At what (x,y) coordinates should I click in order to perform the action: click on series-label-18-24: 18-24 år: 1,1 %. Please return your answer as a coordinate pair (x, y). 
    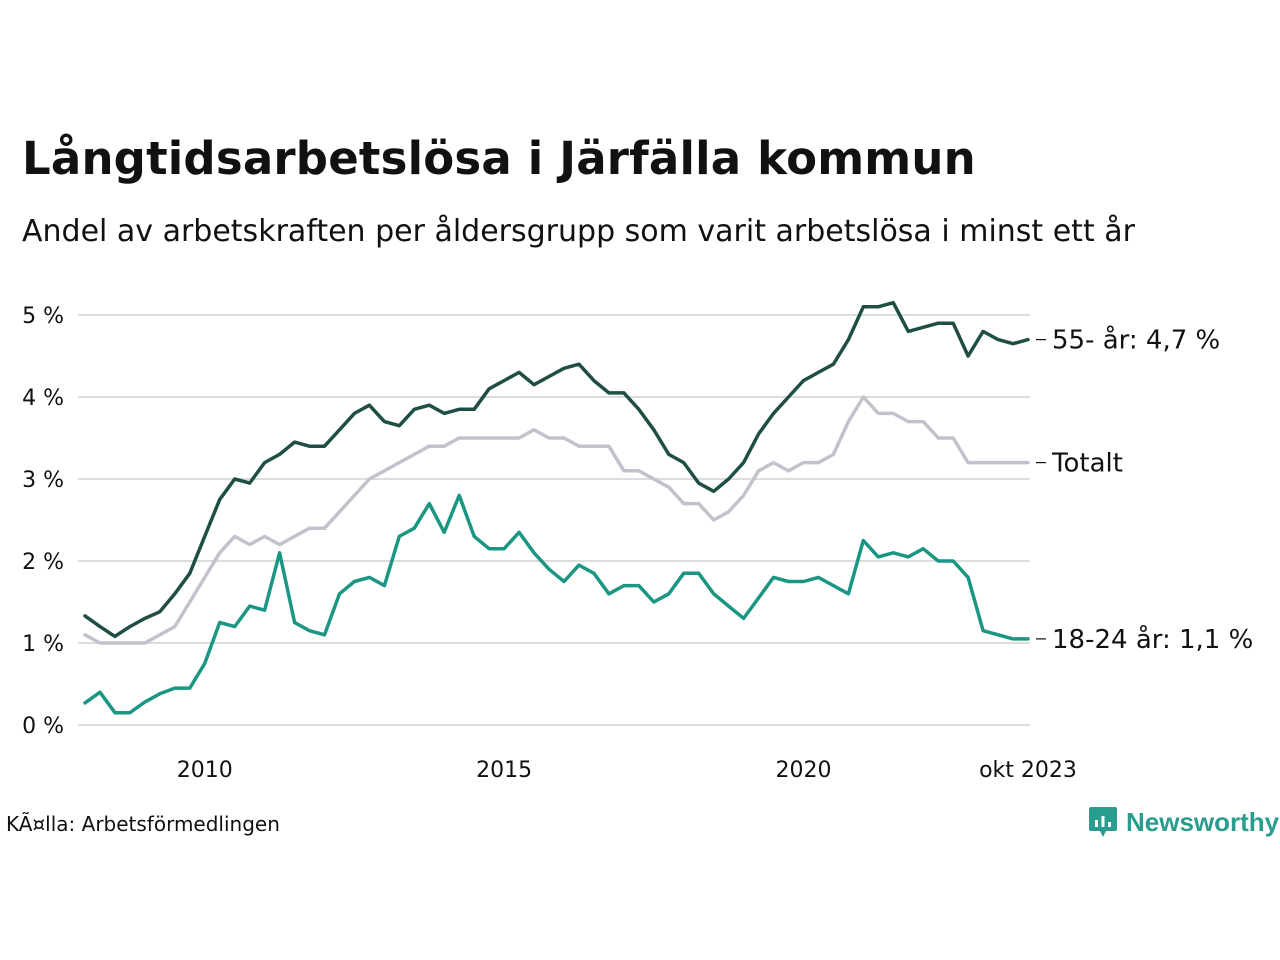
    Looking at the image, I should click on (1152, 639).